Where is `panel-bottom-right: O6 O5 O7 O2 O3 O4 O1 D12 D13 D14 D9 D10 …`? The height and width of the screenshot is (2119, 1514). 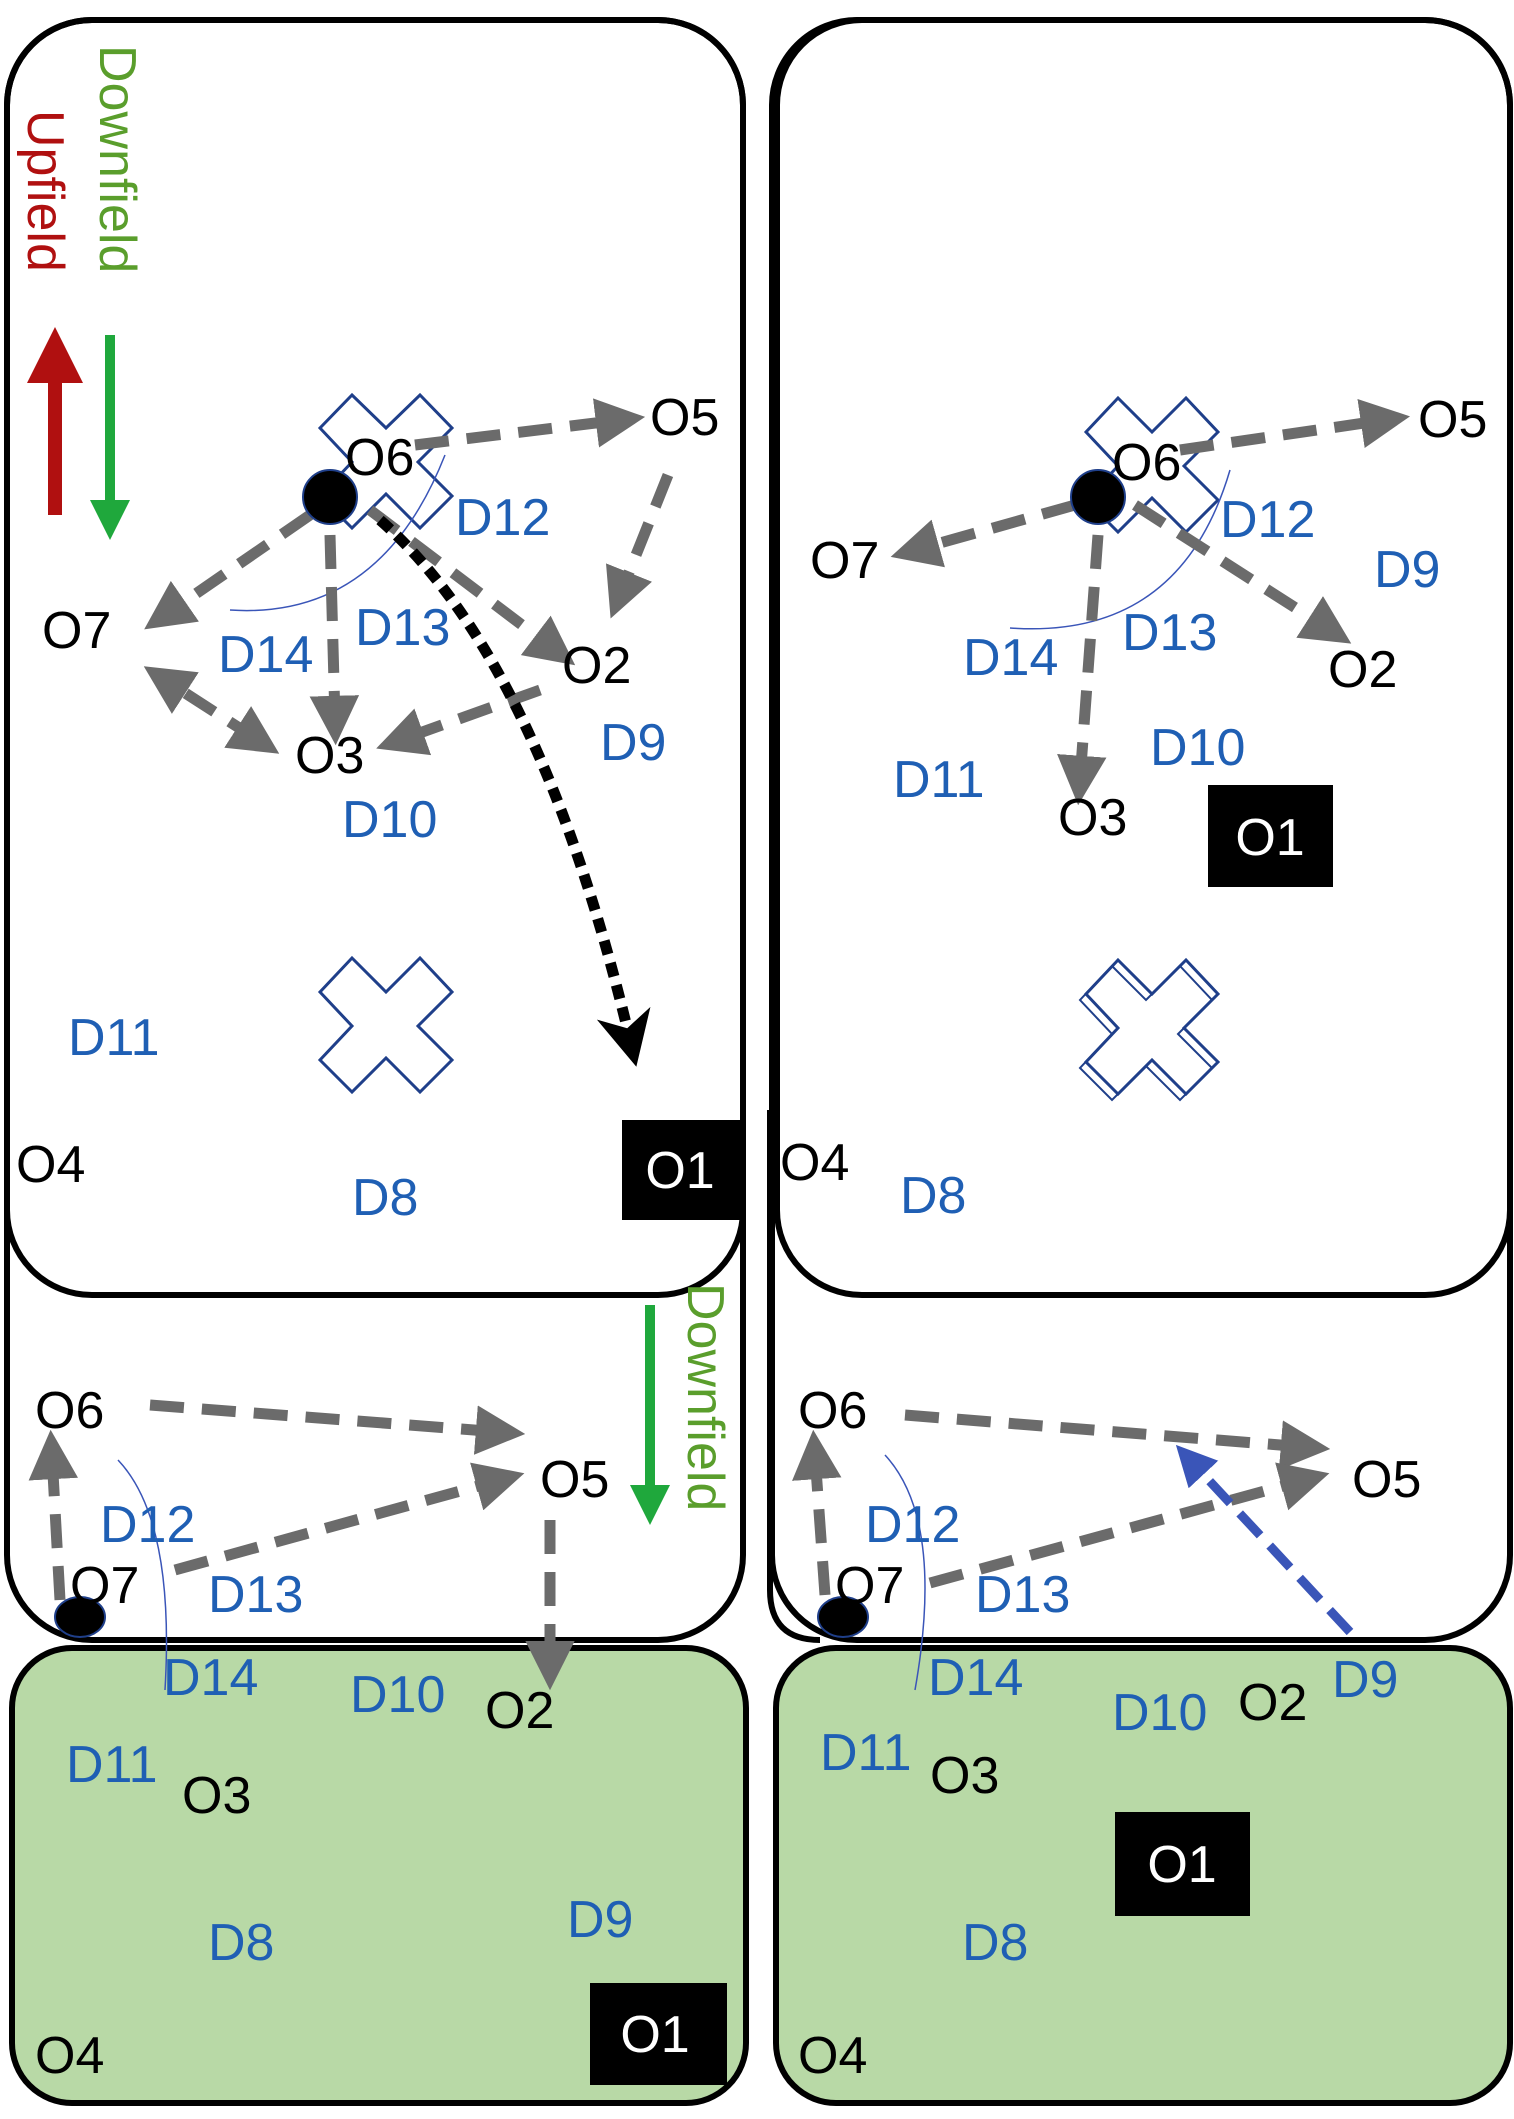 panel-bottom-right: O6 O5 O7 O2 O3 O4 O1 D12 D13 D14 D9 D10 … is located at coordinates (1106, 1733).